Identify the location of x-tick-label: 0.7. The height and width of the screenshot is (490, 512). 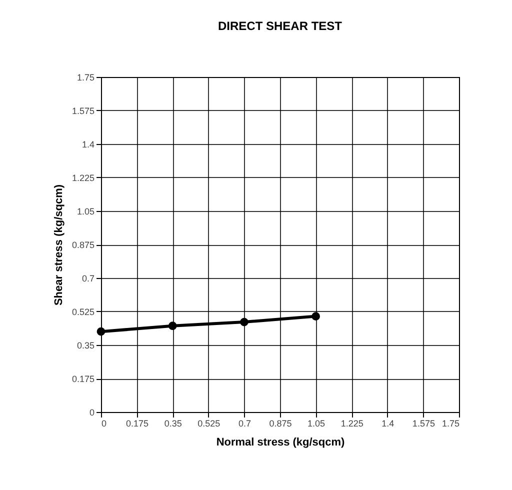
(244, 423).